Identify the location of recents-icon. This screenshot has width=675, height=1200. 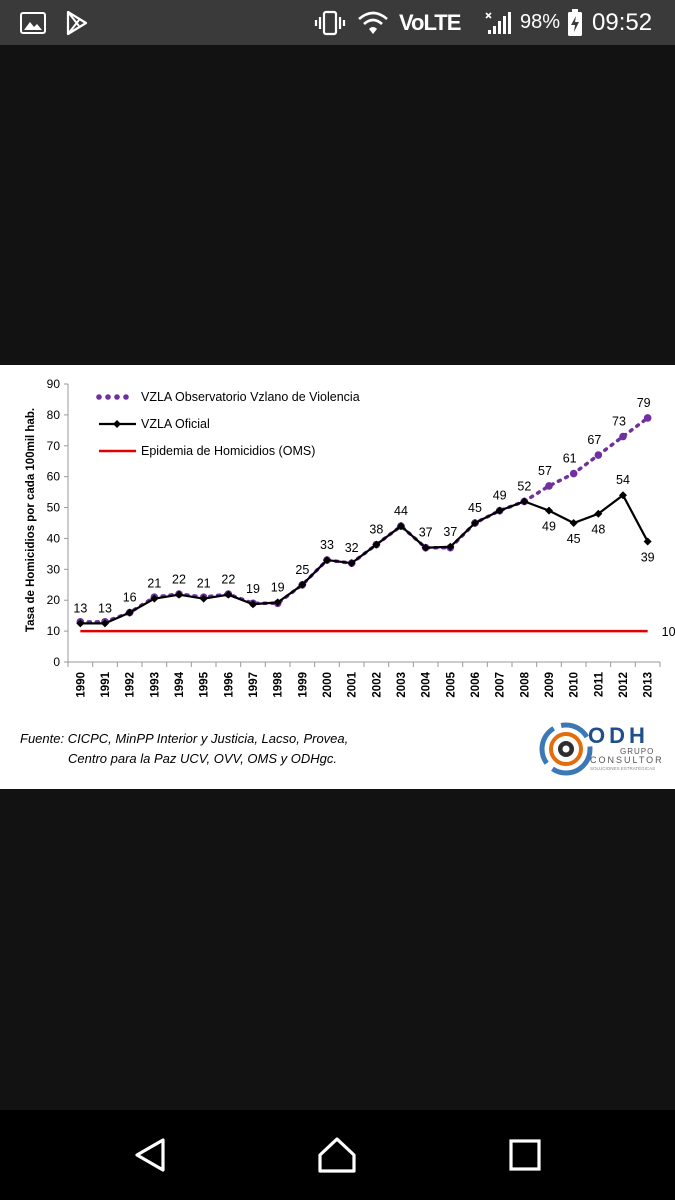
(525, 1155).